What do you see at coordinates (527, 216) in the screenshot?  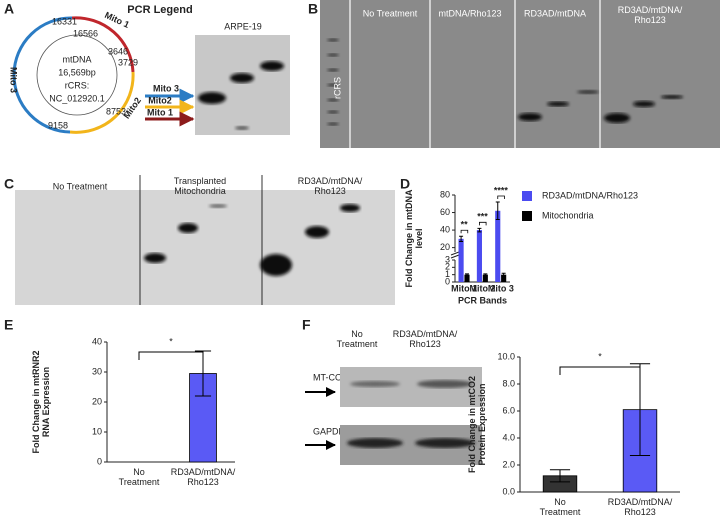 I see `legend-swatch` at bounding box center [527, 216].